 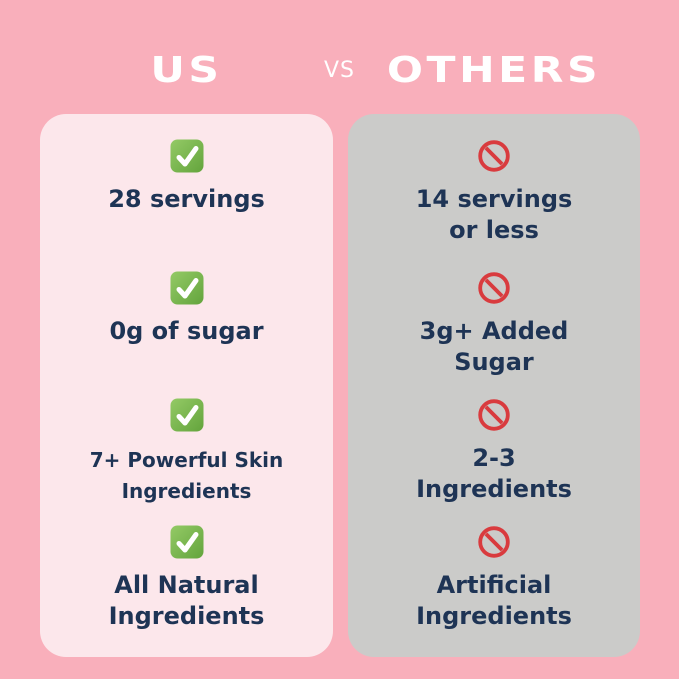 I want to click on feature-text: 0g of sugar, so click(x=186, y=331).